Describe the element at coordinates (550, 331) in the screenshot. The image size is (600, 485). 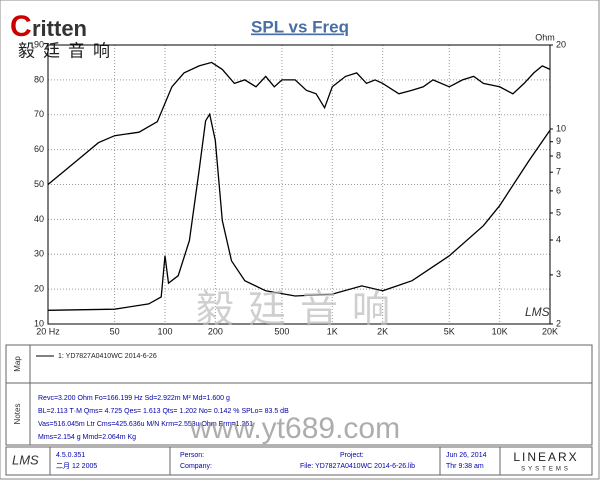
I see `x-tick-label: 20K` at that location.